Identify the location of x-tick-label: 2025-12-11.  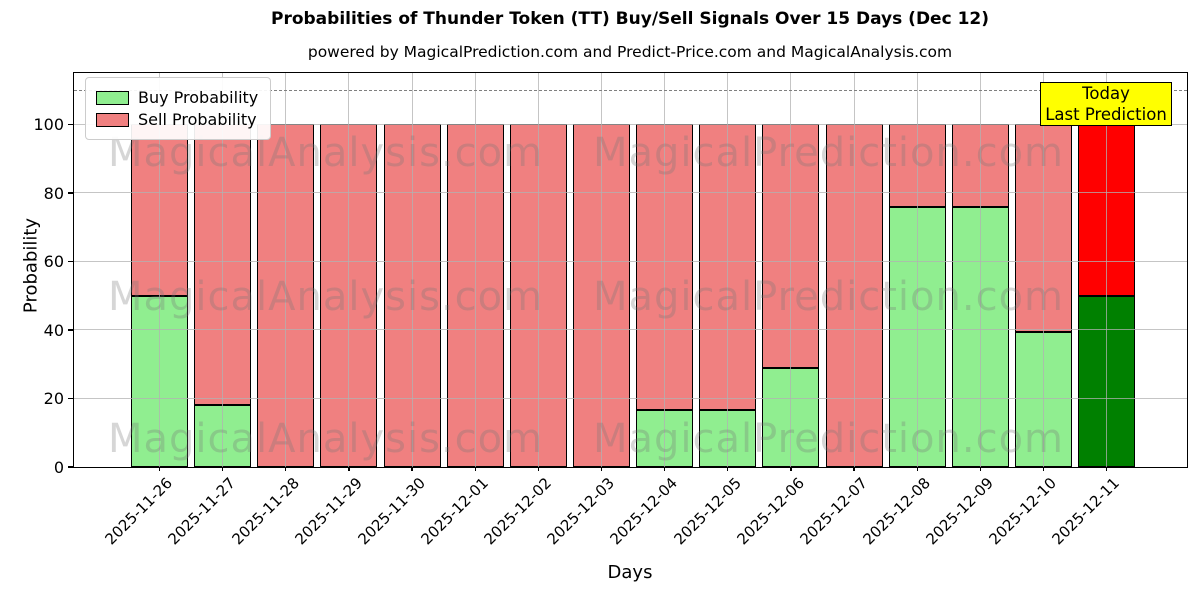
(1086, 511).